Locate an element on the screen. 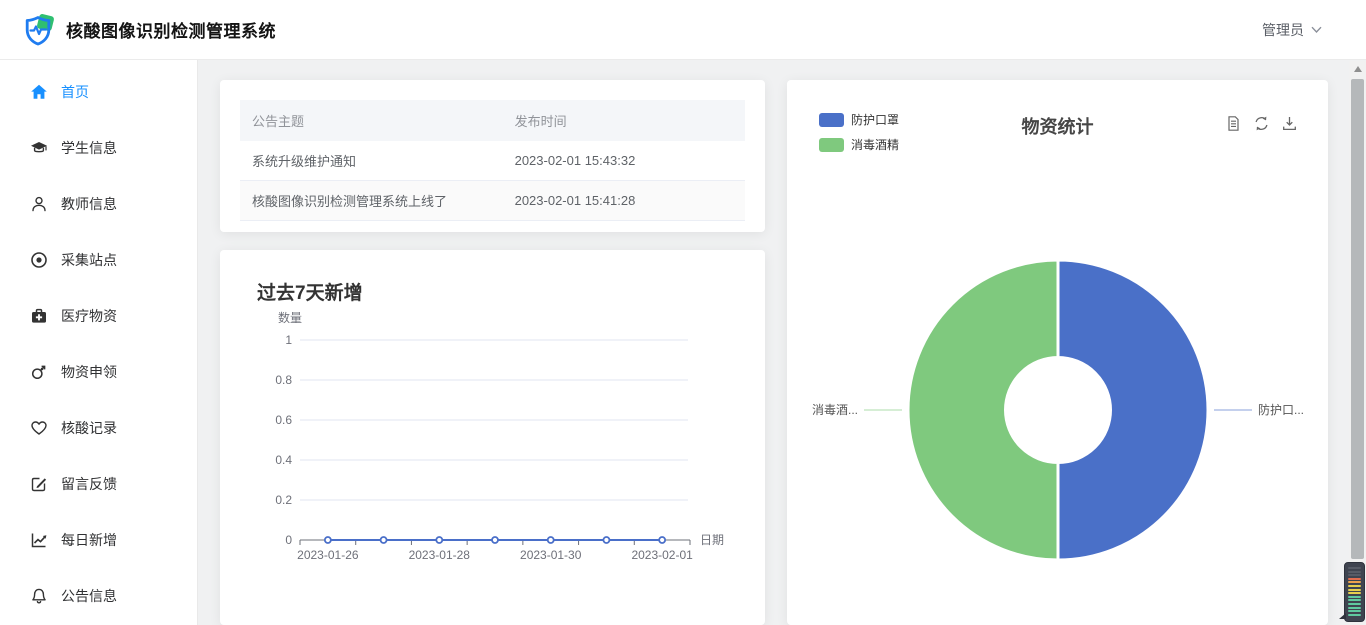  sidebar-item-announcements: 公告信息 is located at coordinates (98, 596).